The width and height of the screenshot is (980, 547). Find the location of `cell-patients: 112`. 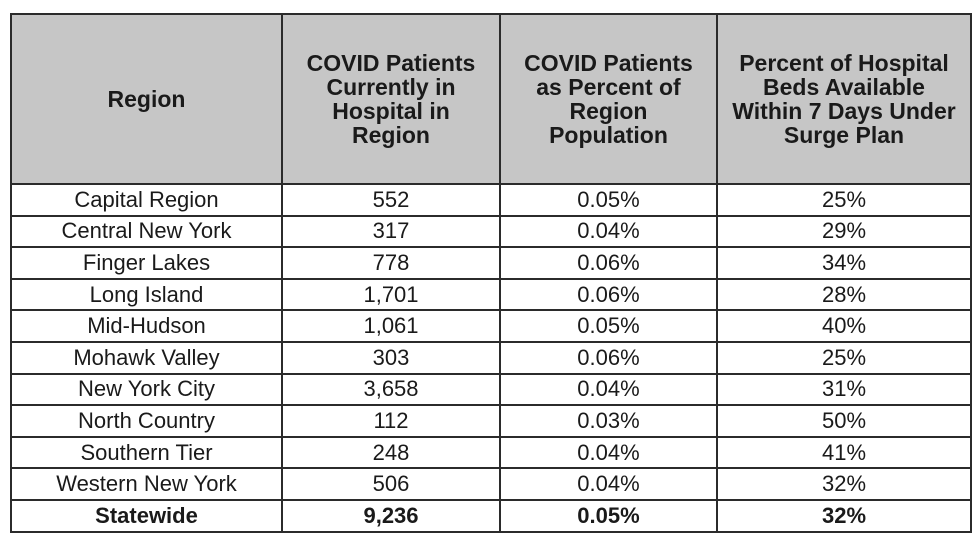

cell-patients: 112 is located at coordinates (391, 421).